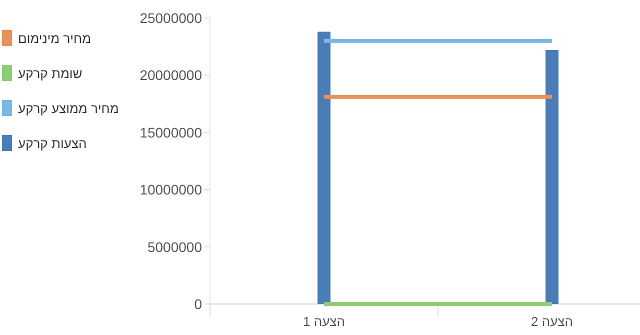 The width and height of the screenshot is (640, 335). Describe the element at coordinates (171, 18) in the screenshot. I see `y-tick-label: 25000000` at that location.